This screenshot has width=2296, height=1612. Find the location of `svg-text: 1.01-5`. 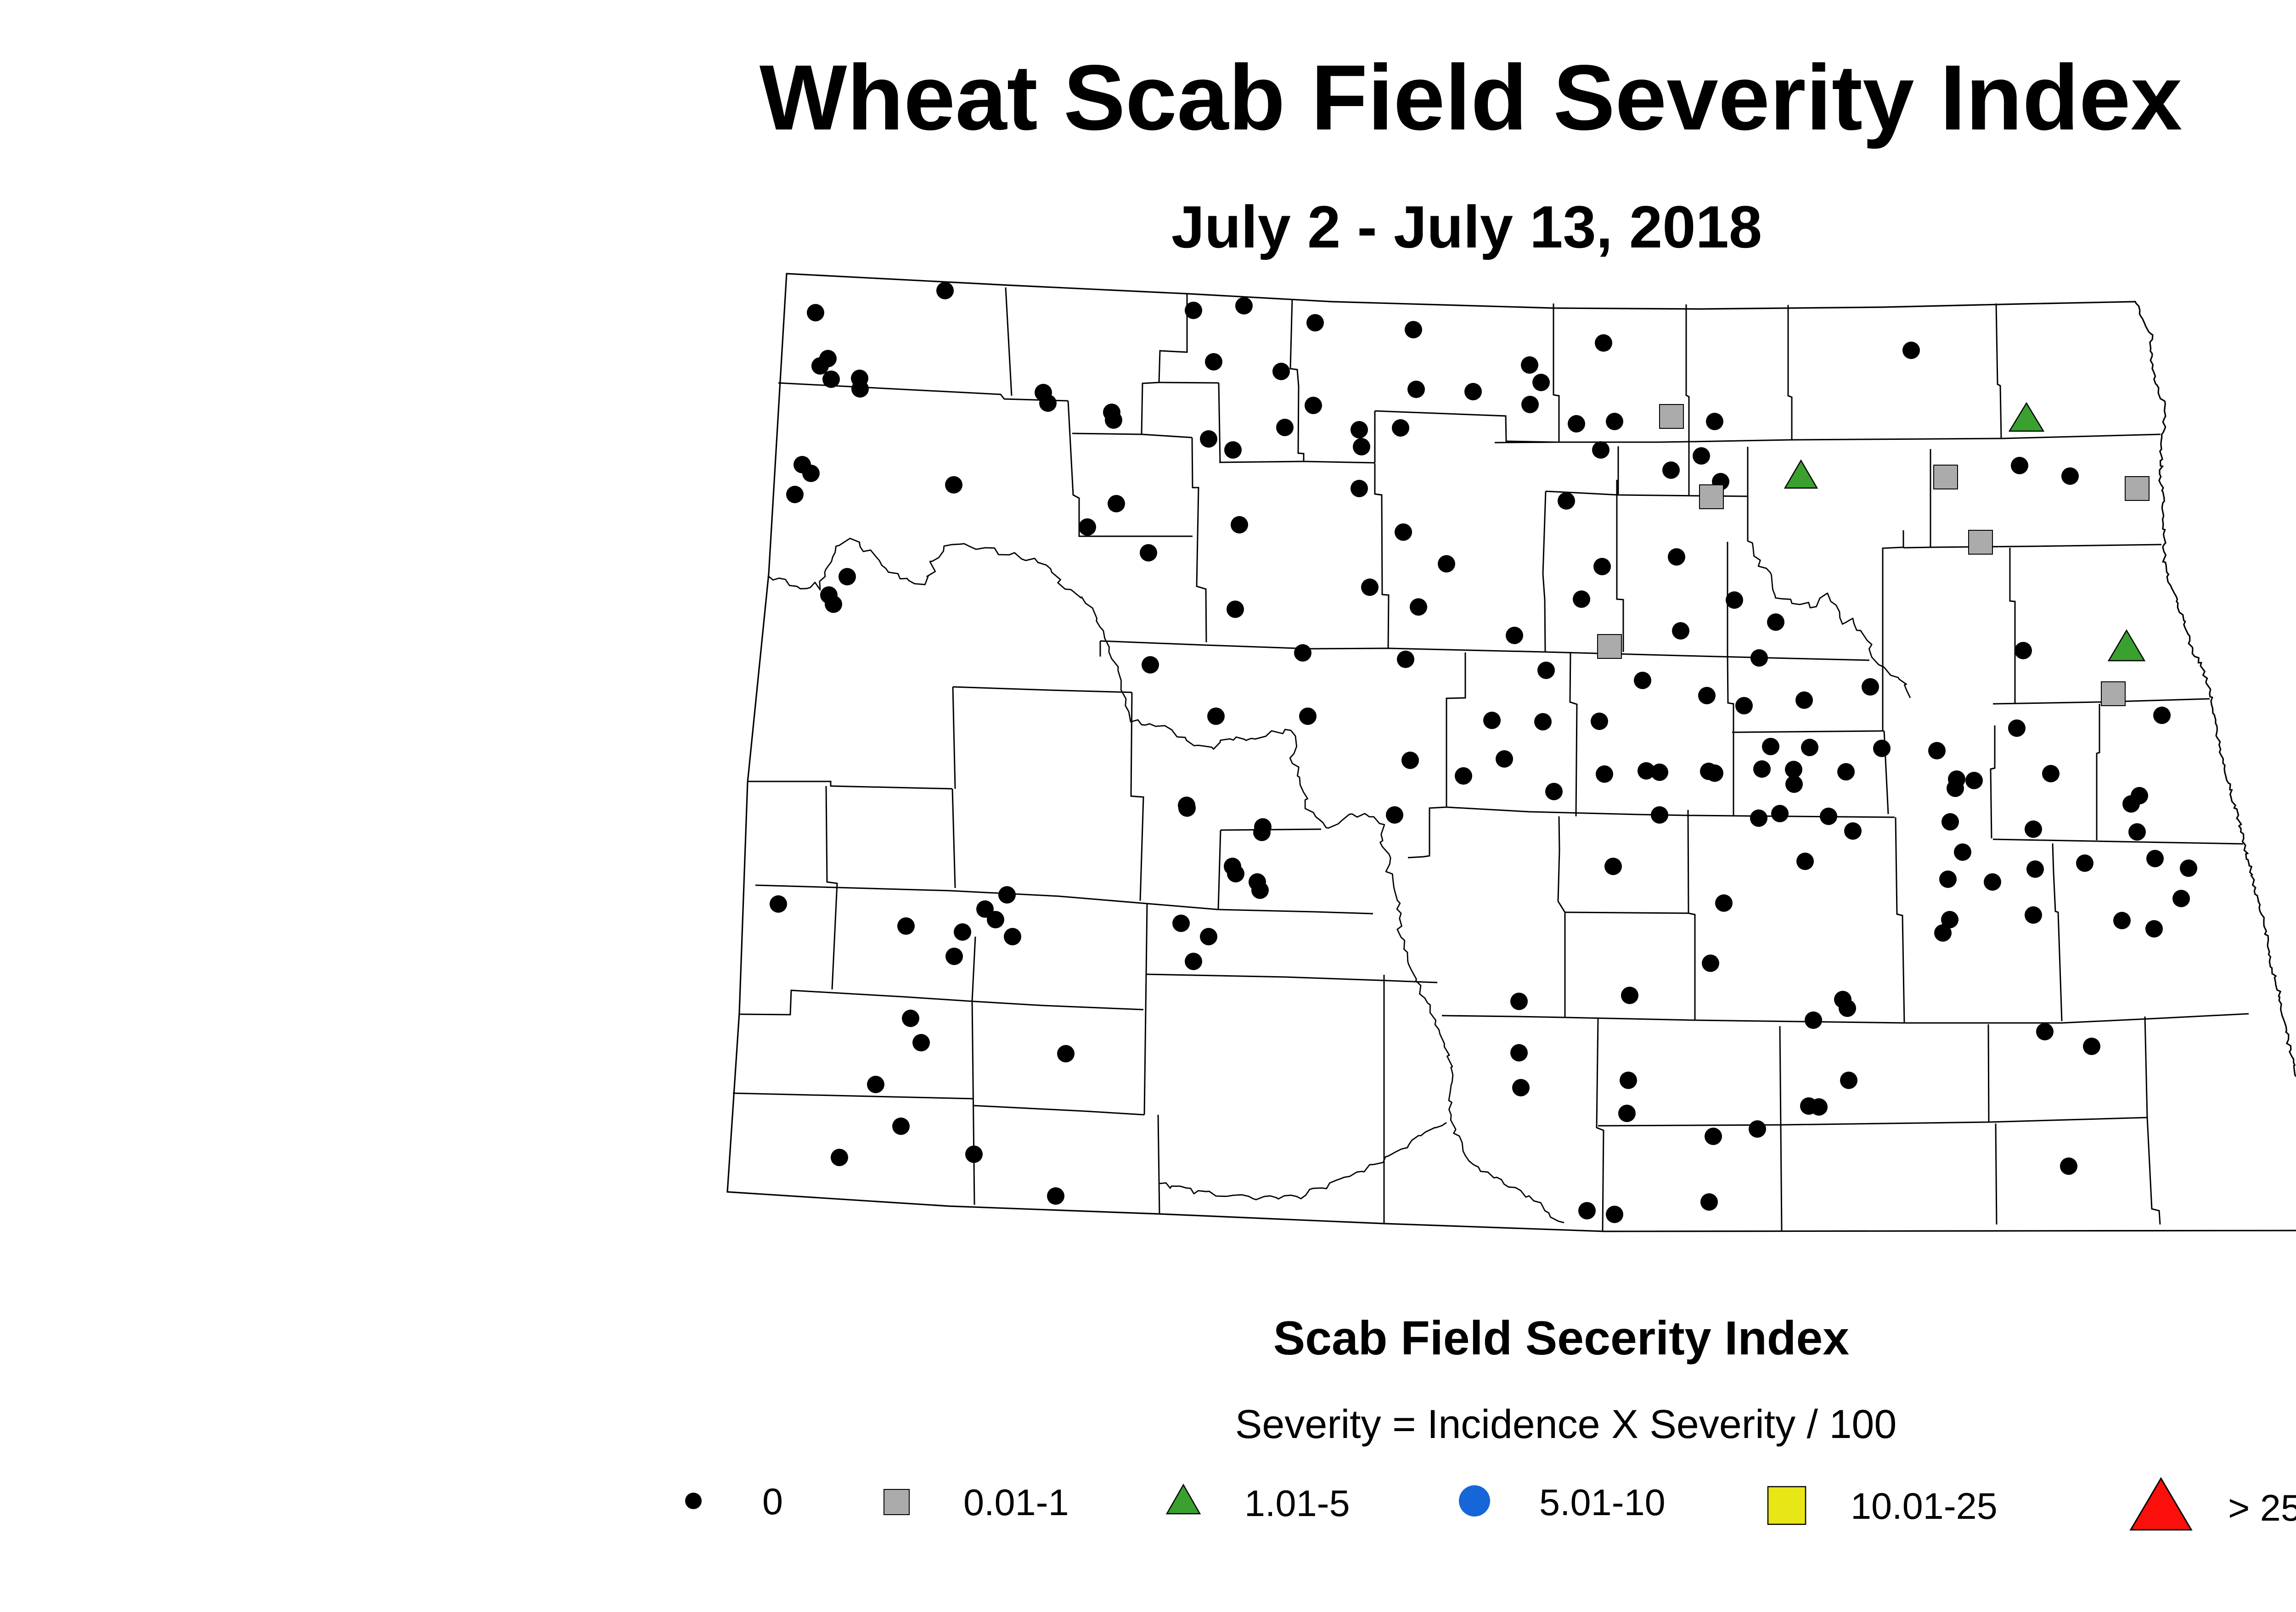

svg-text: 1.01-5 is located at coordinates (1297, 1503).